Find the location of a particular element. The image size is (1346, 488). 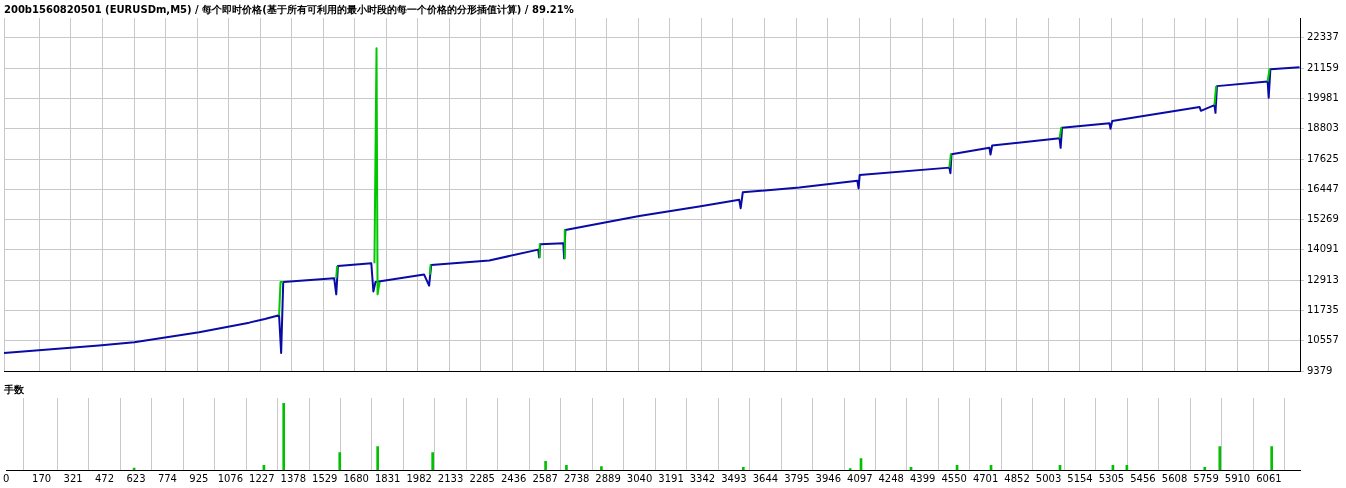

x-tick-label: 5003 is located at coordinates (1048, 478).